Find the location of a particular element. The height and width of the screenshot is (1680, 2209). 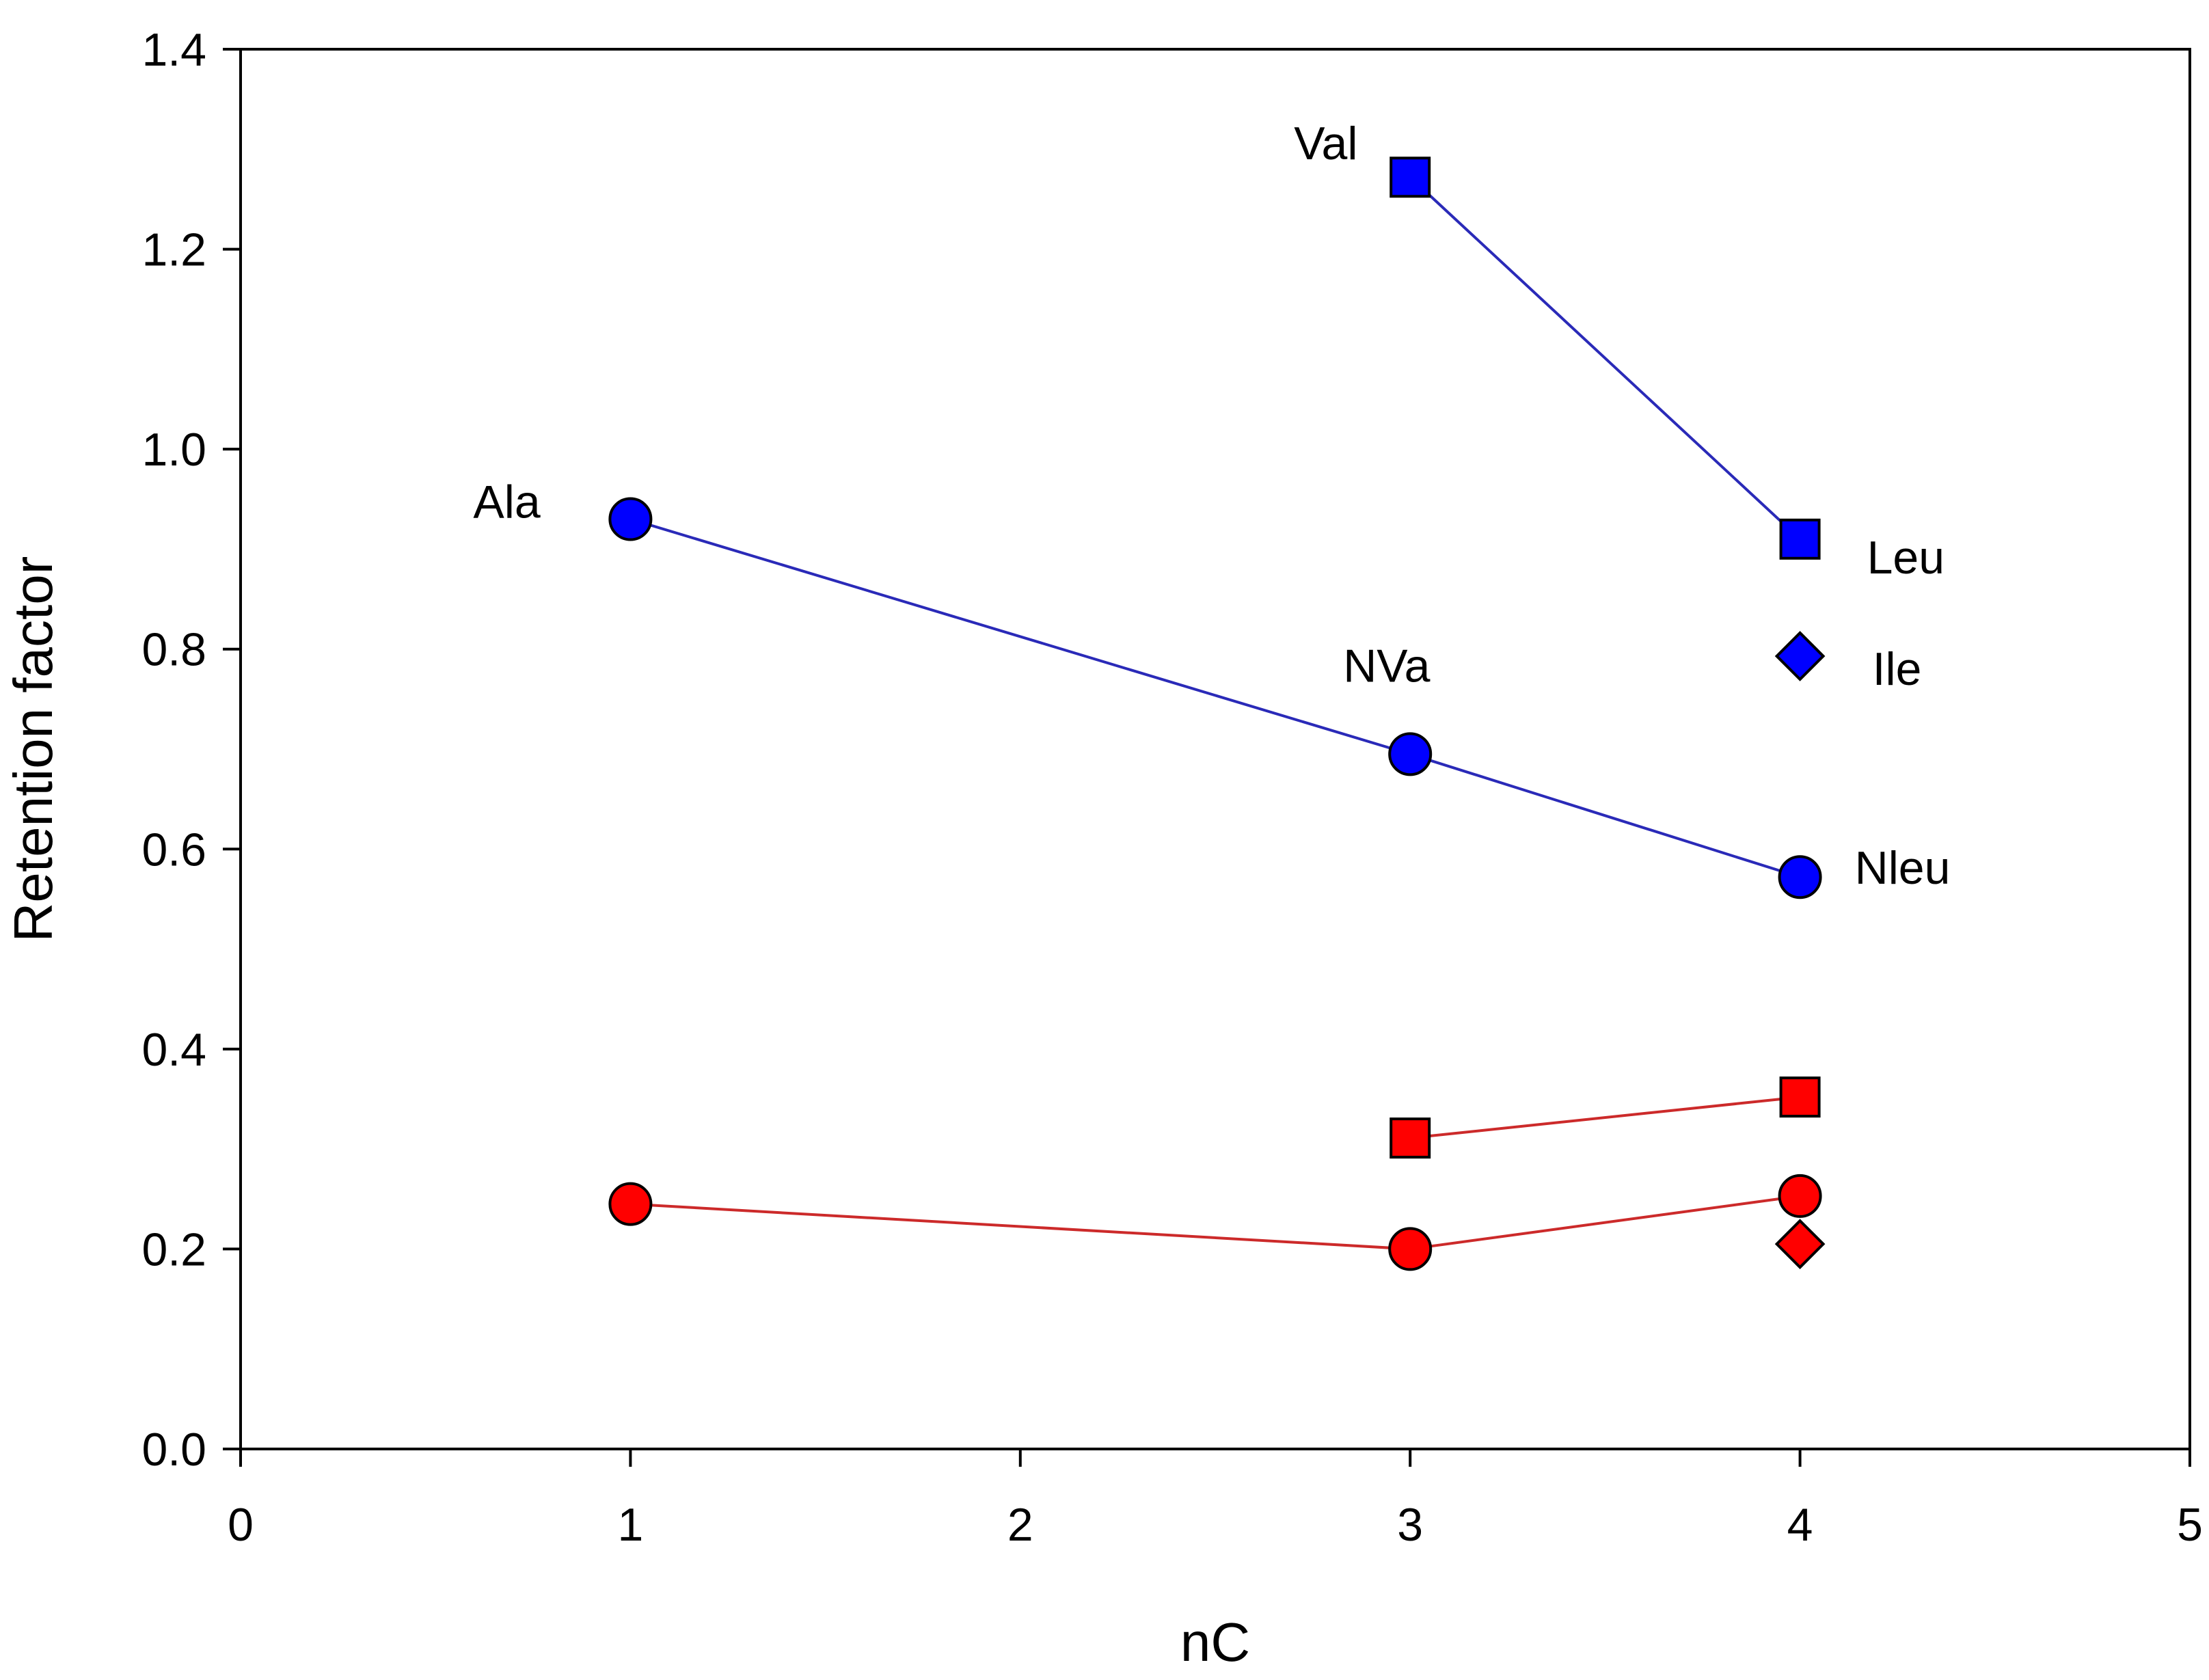

annotation-label: Nleu is located at coordinates (1903, 868).